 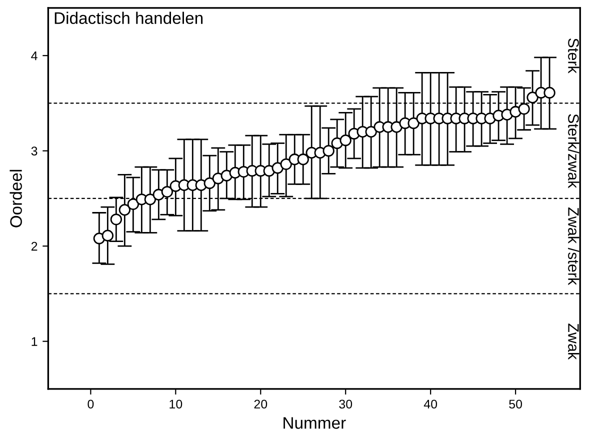 I want to click on y-tick-label: 1, so click(x=35, y=341).